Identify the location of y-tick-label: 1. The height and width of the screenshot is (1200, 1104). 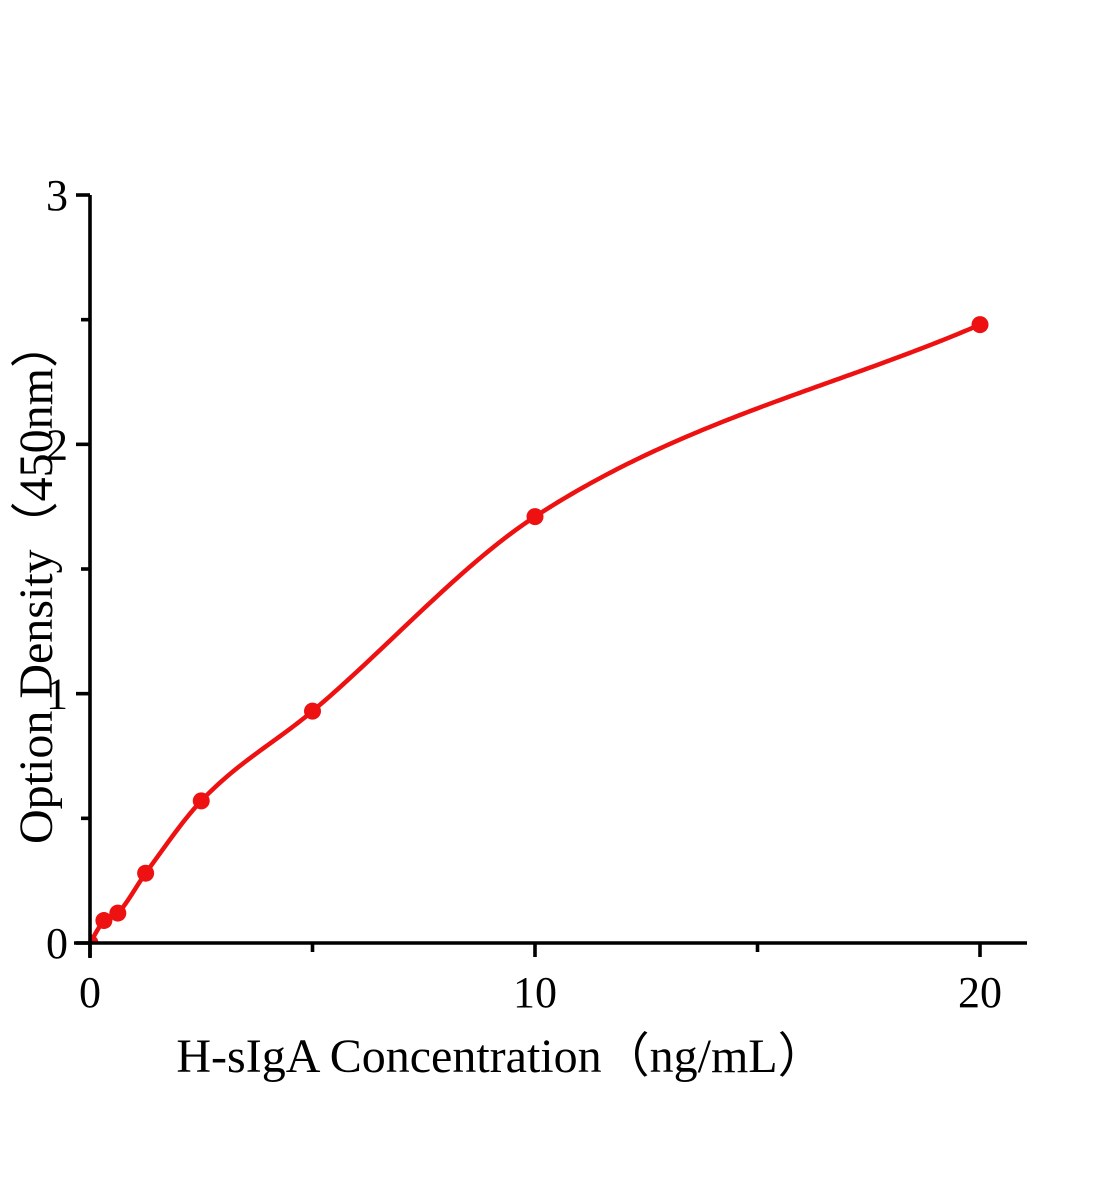
(57, 694).